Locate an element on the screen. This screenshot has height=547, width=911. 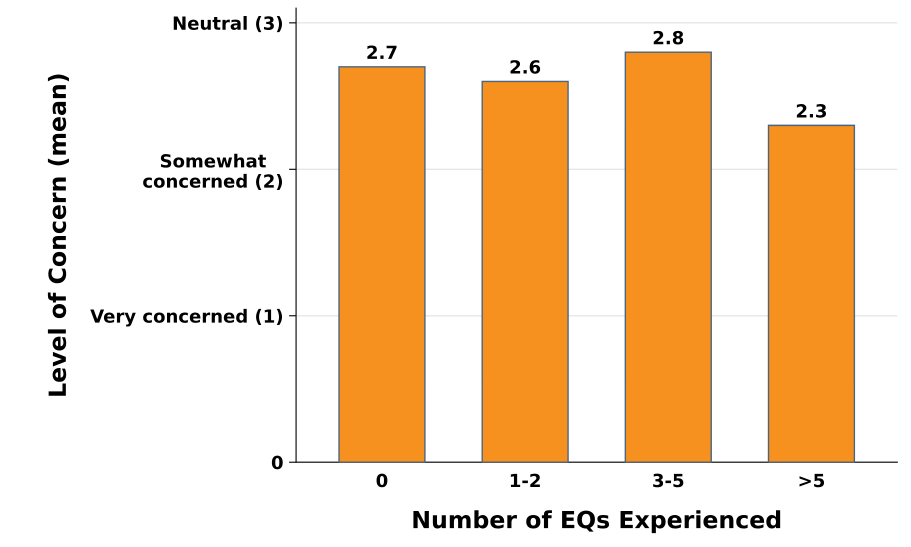
y-tick-label: Somewhat concerned (2) is located at coordinates (212, 172).